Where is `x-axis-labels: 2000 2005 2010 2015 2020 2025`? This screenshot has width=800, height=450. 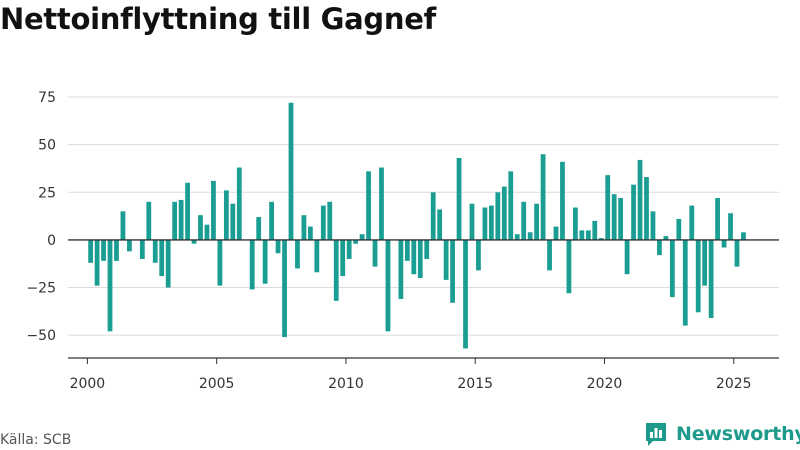 x-axis-labels: 2000 2005 2010 2015 2020 2025 is located at coordinates (411, 384).